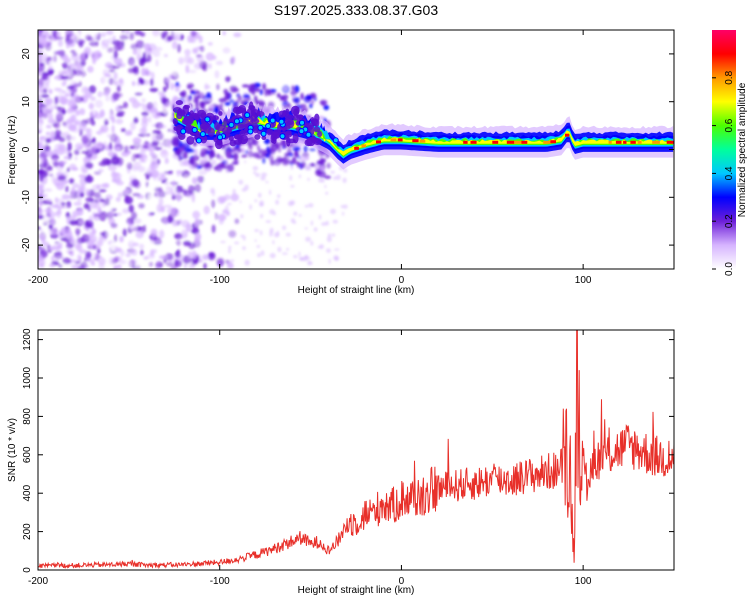 The width and height of the screenshot is (750, 600). Describe the element at coordinates (27, 339) in the screenshot. I see `snr-ytick-label: 1200` at that location.